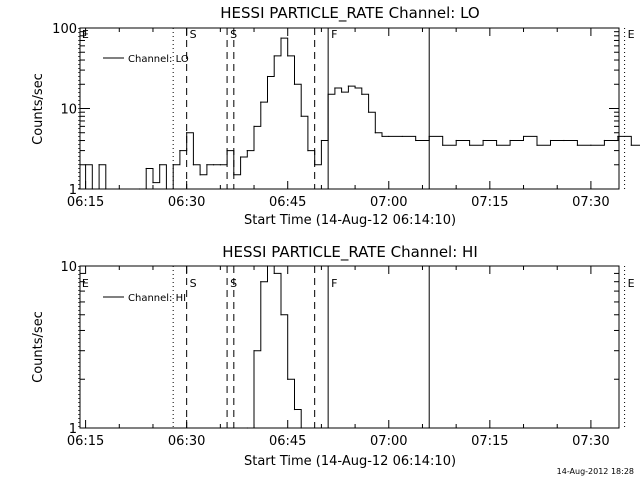  Describe the element at coordinates (68, 110) in the screenshot. I see `chart-lo-ytick-label: 10` at that location.